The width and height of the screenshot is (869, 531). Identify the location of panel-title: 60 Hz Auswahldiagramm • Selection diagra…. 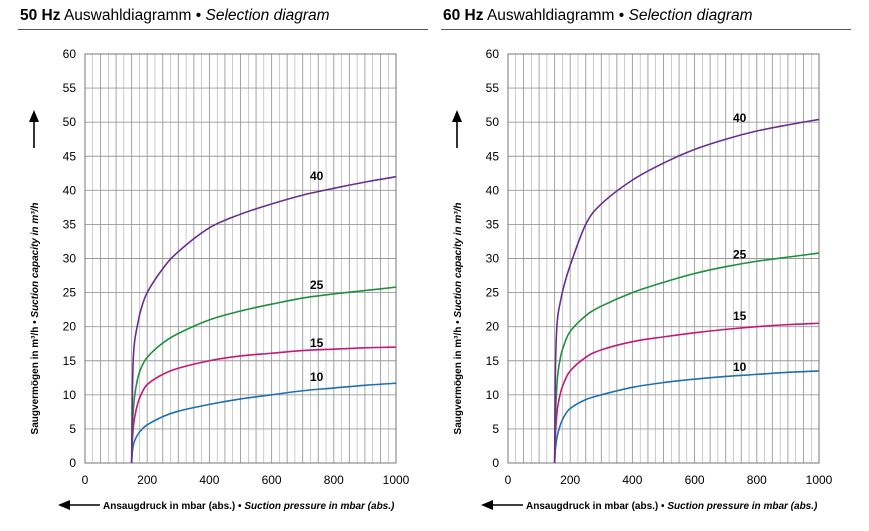
(598, 16).